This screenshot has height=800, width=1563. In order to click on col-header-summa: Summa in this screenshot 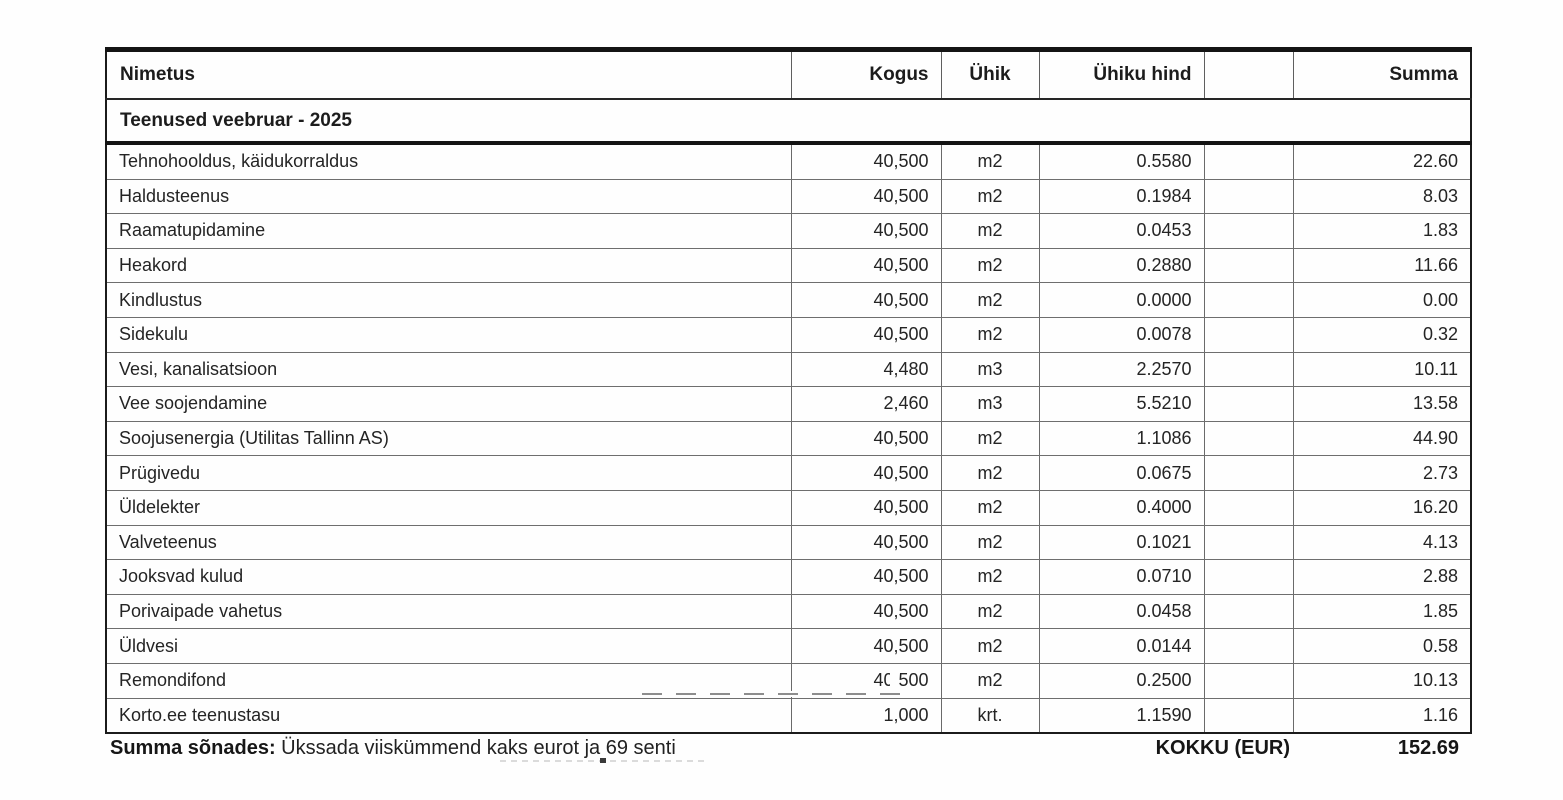, I will do `click(1381, 74)`.